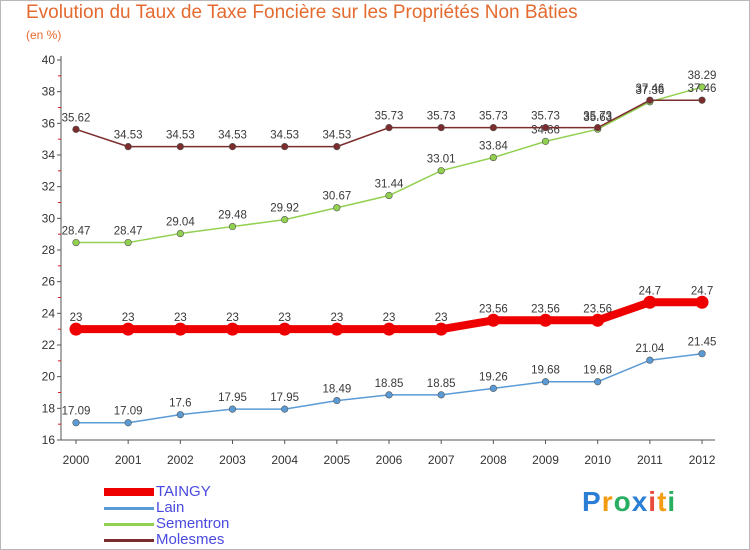 This screenshot has height=550, width=750. Describe the element at coordinates (493, 460) in the screenshot. I see `x-tick-label: 2008` at that location.